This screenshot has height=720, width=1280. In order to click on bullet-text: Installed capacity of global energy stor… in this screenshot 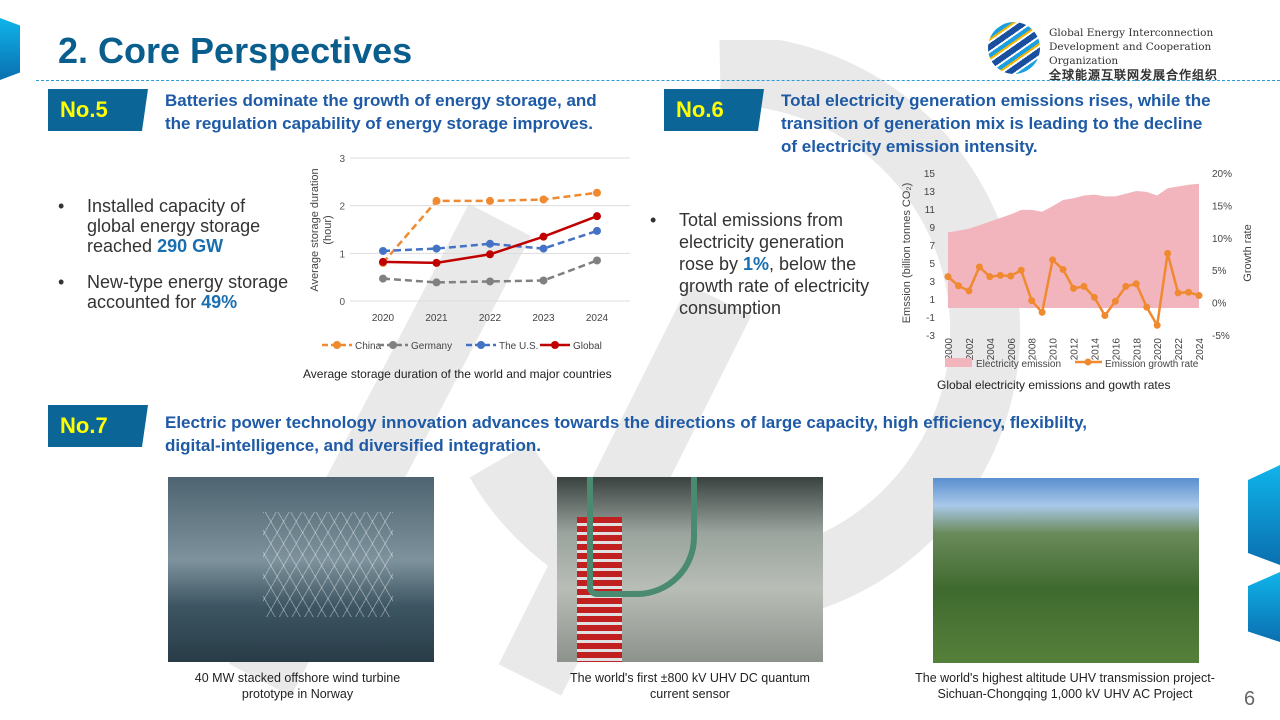, I will do `click(174, 226)`.